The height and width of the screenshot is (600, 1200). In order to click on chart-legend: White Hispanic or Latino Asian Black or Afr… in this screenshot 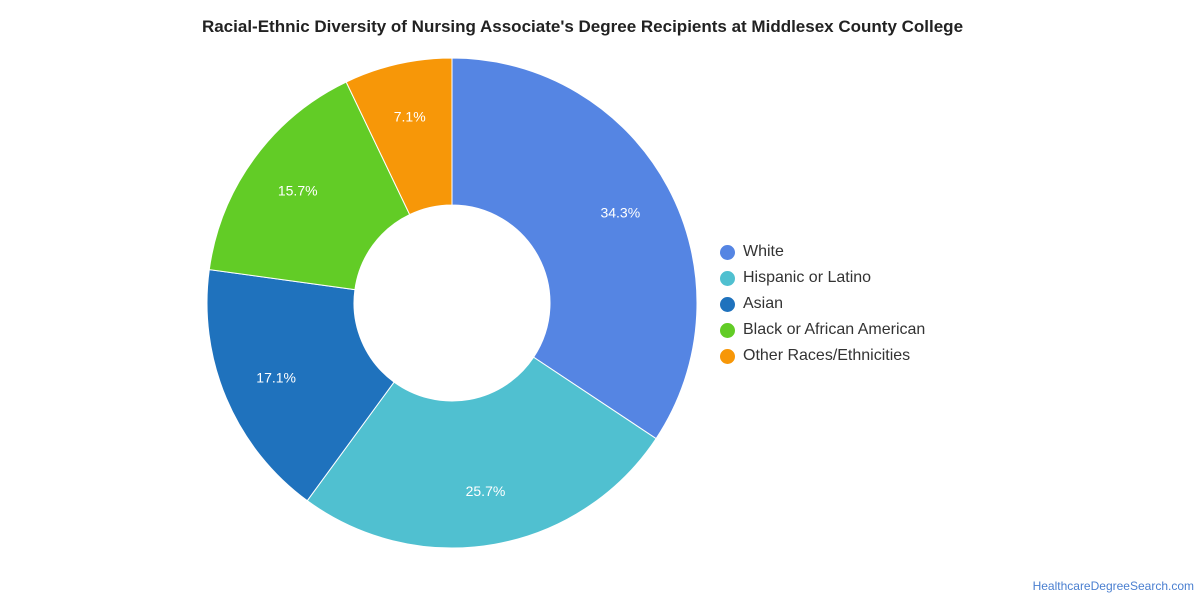, I will do `click(822, 304)`.